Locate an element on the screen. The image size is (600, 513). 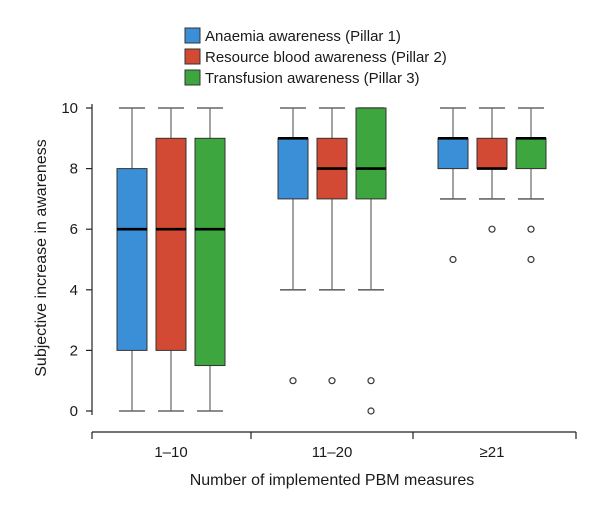
legend-label: Anaemia awareness (Pillar 1) is located at coordinates (303, 36).